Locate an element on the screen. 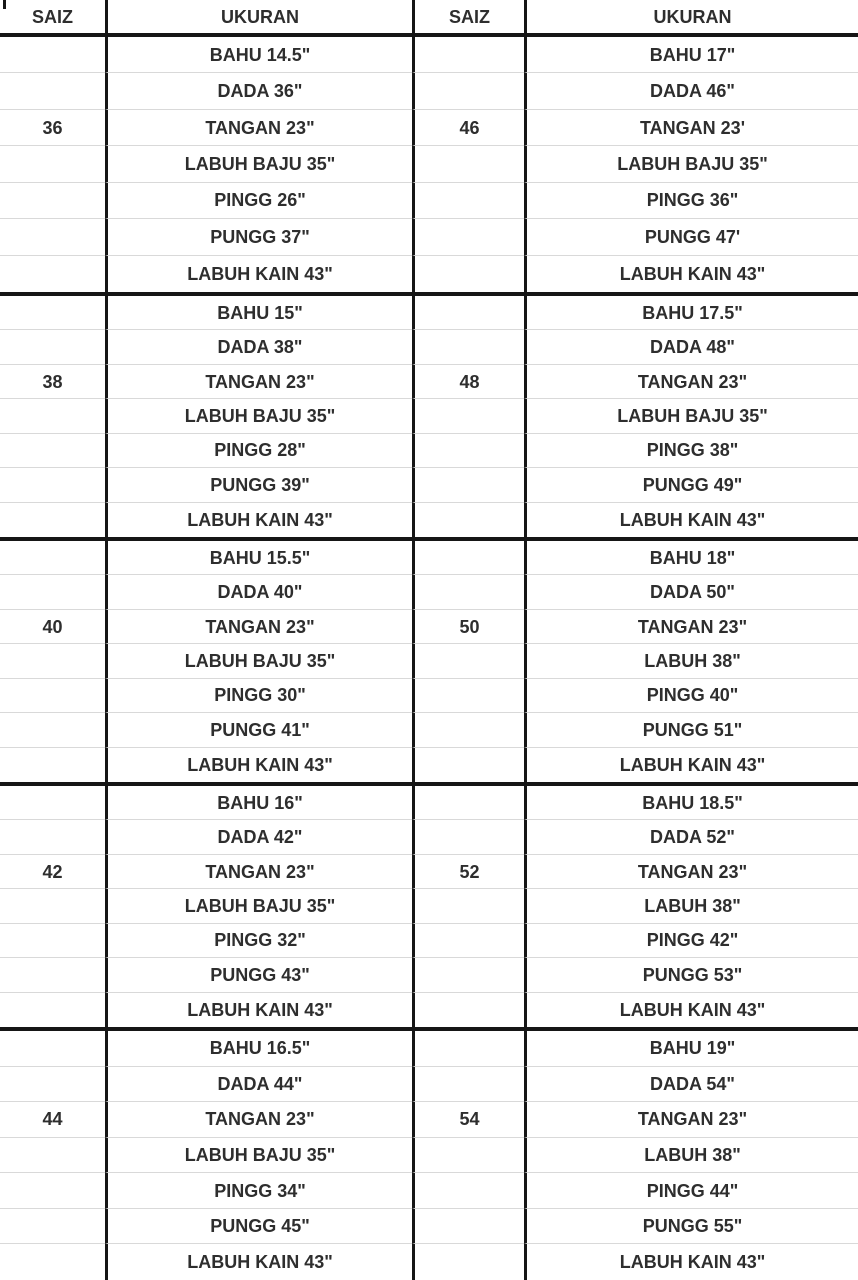  measurement-cell: DADA 40" is located at coordinates (258, 592).